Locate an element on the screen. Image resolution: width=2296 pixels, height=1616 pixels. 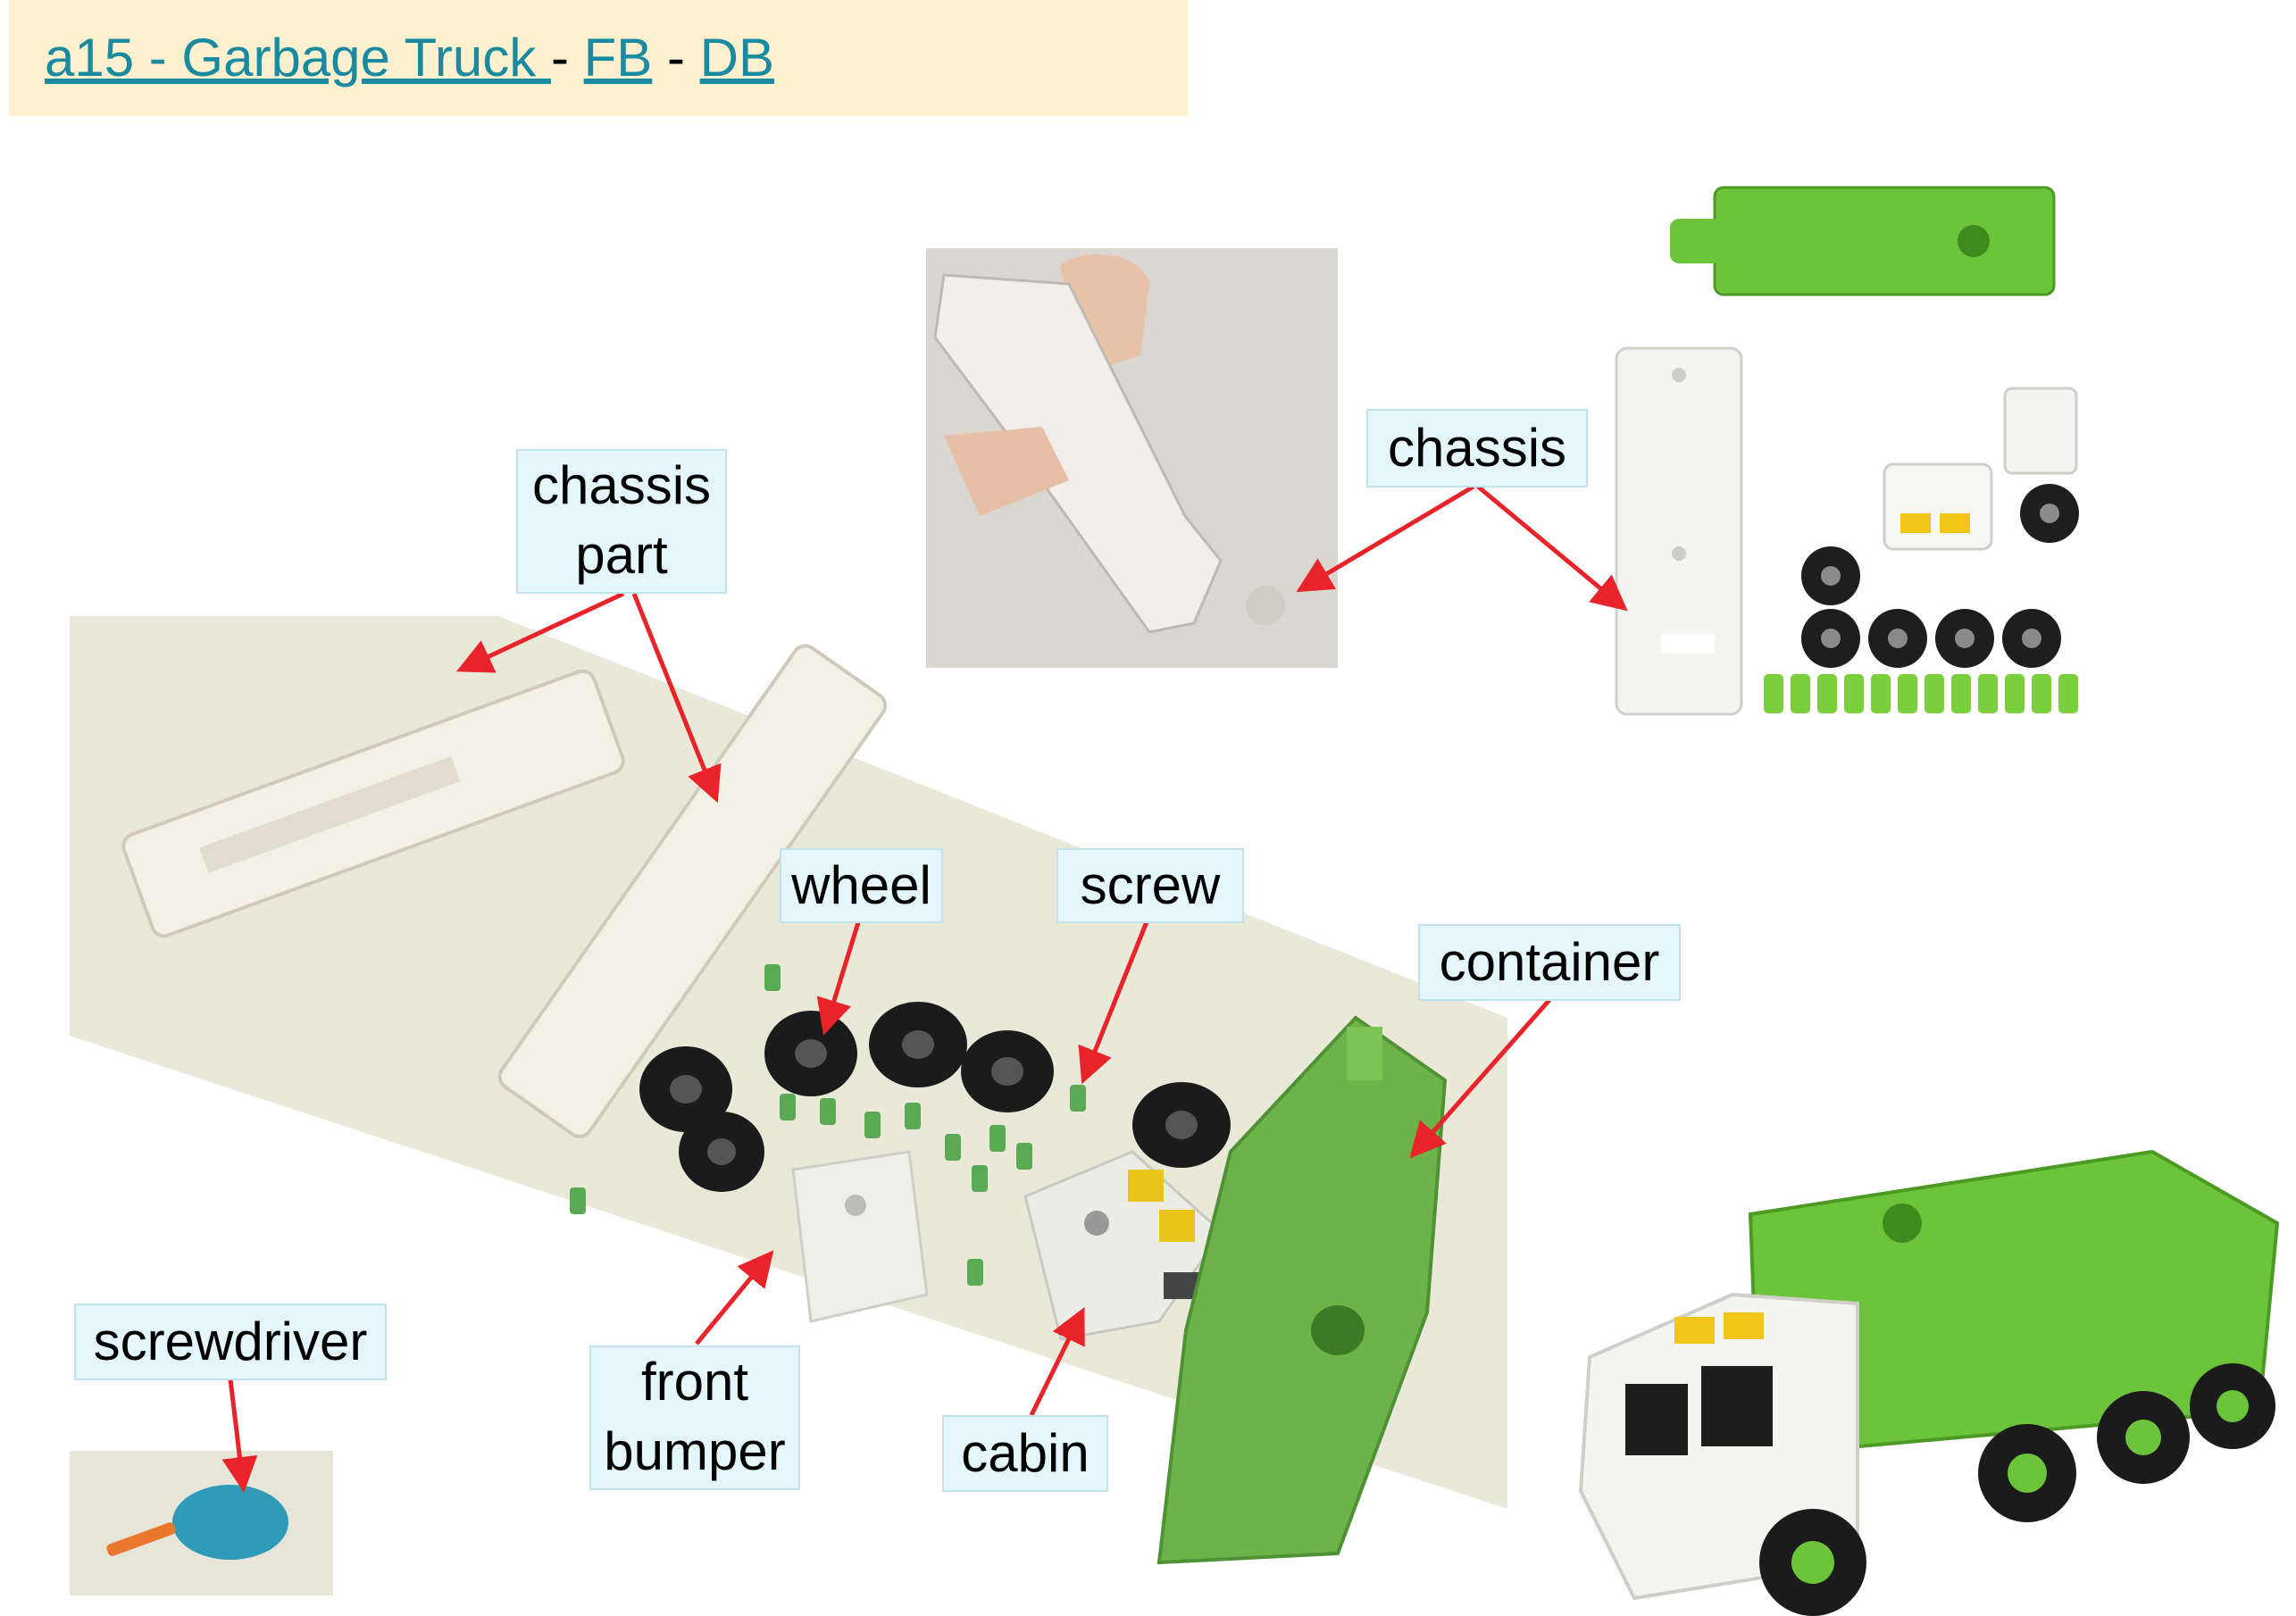
arrow-chassis-product is located at coordinates (1552, 548).